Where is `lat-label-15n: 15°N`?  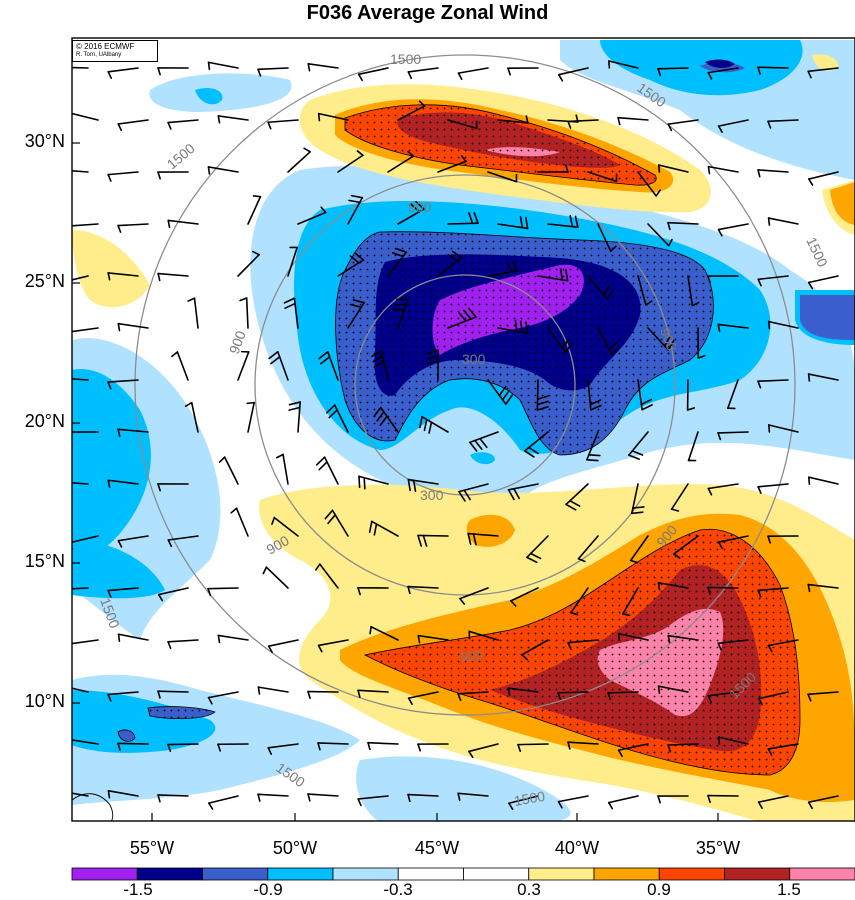 lat-label-15n: 15°N is located at coordinates (44, 561).